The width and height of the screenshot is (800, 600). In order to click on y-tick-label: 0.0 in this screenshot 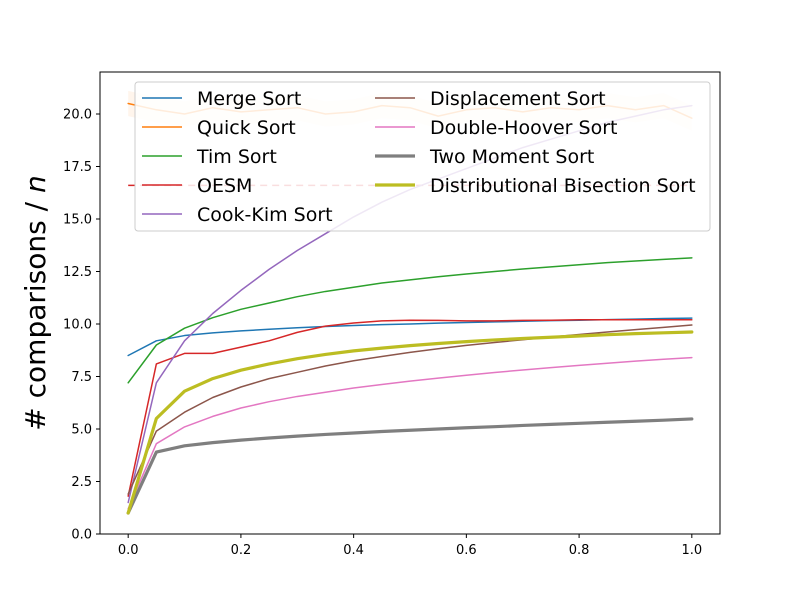, I will do `click(81, 535)`.